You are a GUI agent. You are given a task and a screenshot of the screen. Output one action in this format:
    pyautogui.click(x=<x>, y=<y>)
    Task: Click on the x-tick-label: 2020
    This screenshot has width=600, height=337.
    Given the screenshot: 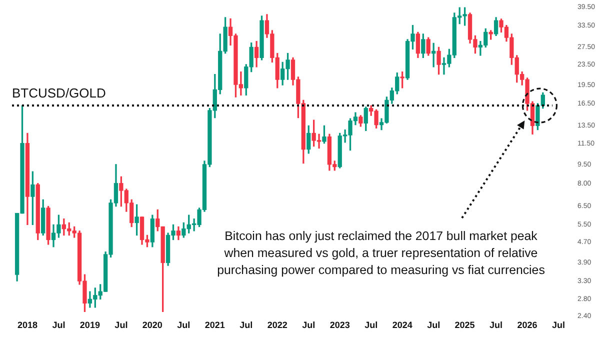 What is the action you would take?
    pyautogui.click(x=152, y=325)
    